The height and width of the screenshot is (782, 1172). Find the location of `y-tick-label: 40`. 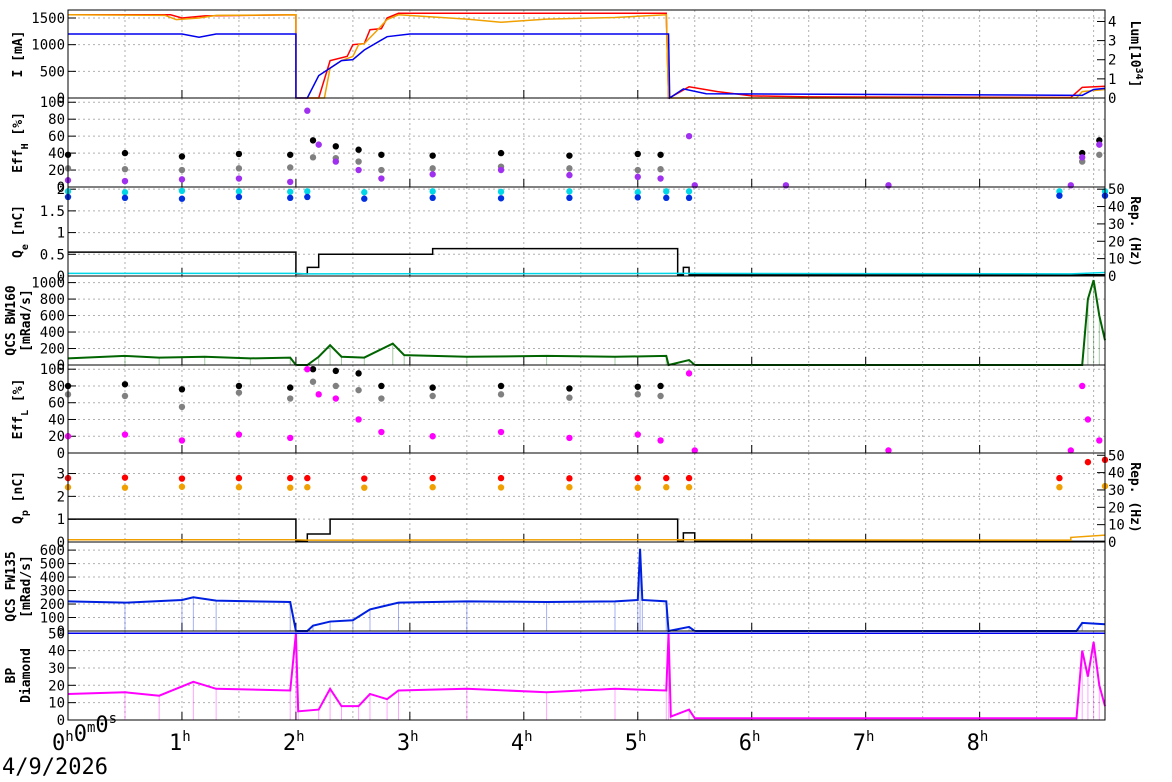

y-tick-label: 40 is located at coordinates (56, 420).